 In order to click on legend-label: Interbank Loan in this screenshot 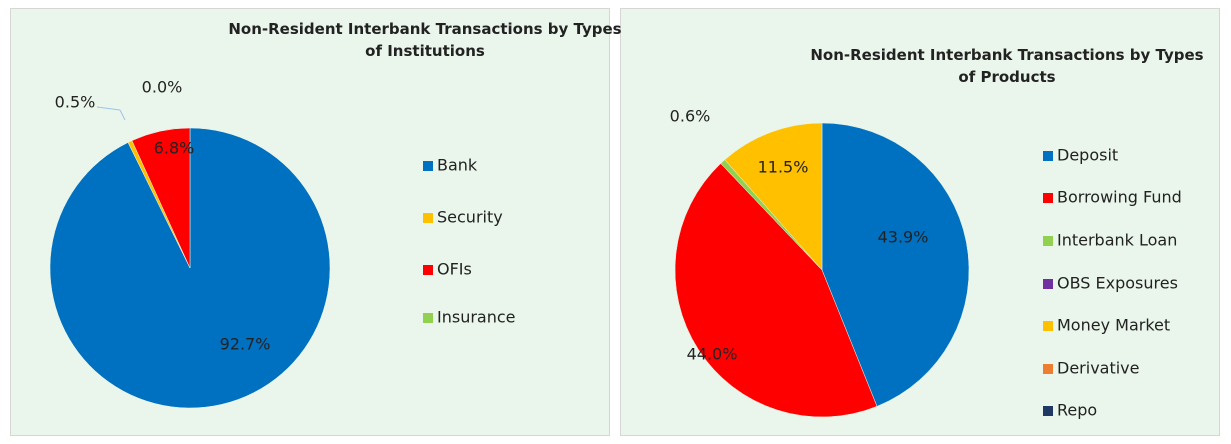, I will do `click(1117, 240)`.